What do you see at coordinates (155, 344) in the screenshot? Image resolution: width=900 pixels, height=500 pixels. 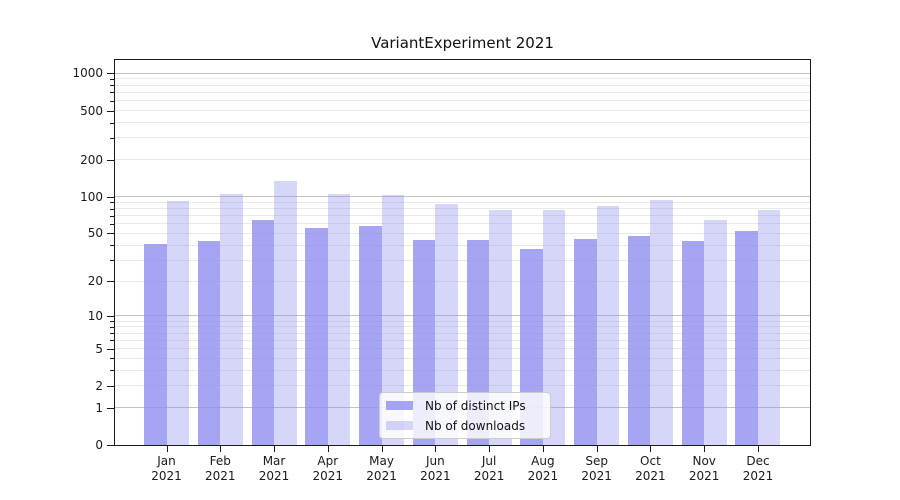 I see `bar-distinct-ips-jan-2021` at bounding box center [155, 344].